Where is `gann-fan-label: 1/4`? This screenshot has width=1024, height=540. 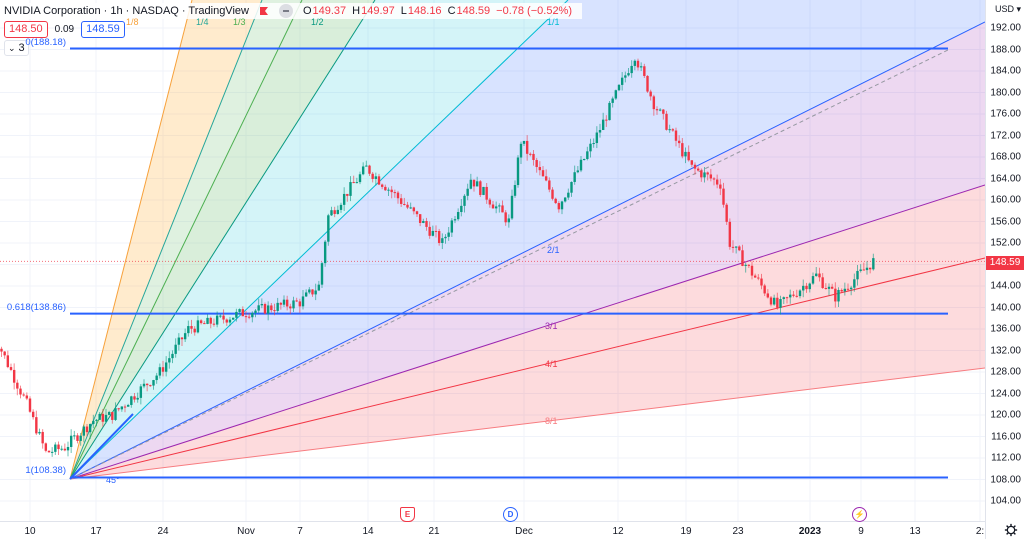 gann-fan-label: 1/4 is located at coordinates (202, 22).